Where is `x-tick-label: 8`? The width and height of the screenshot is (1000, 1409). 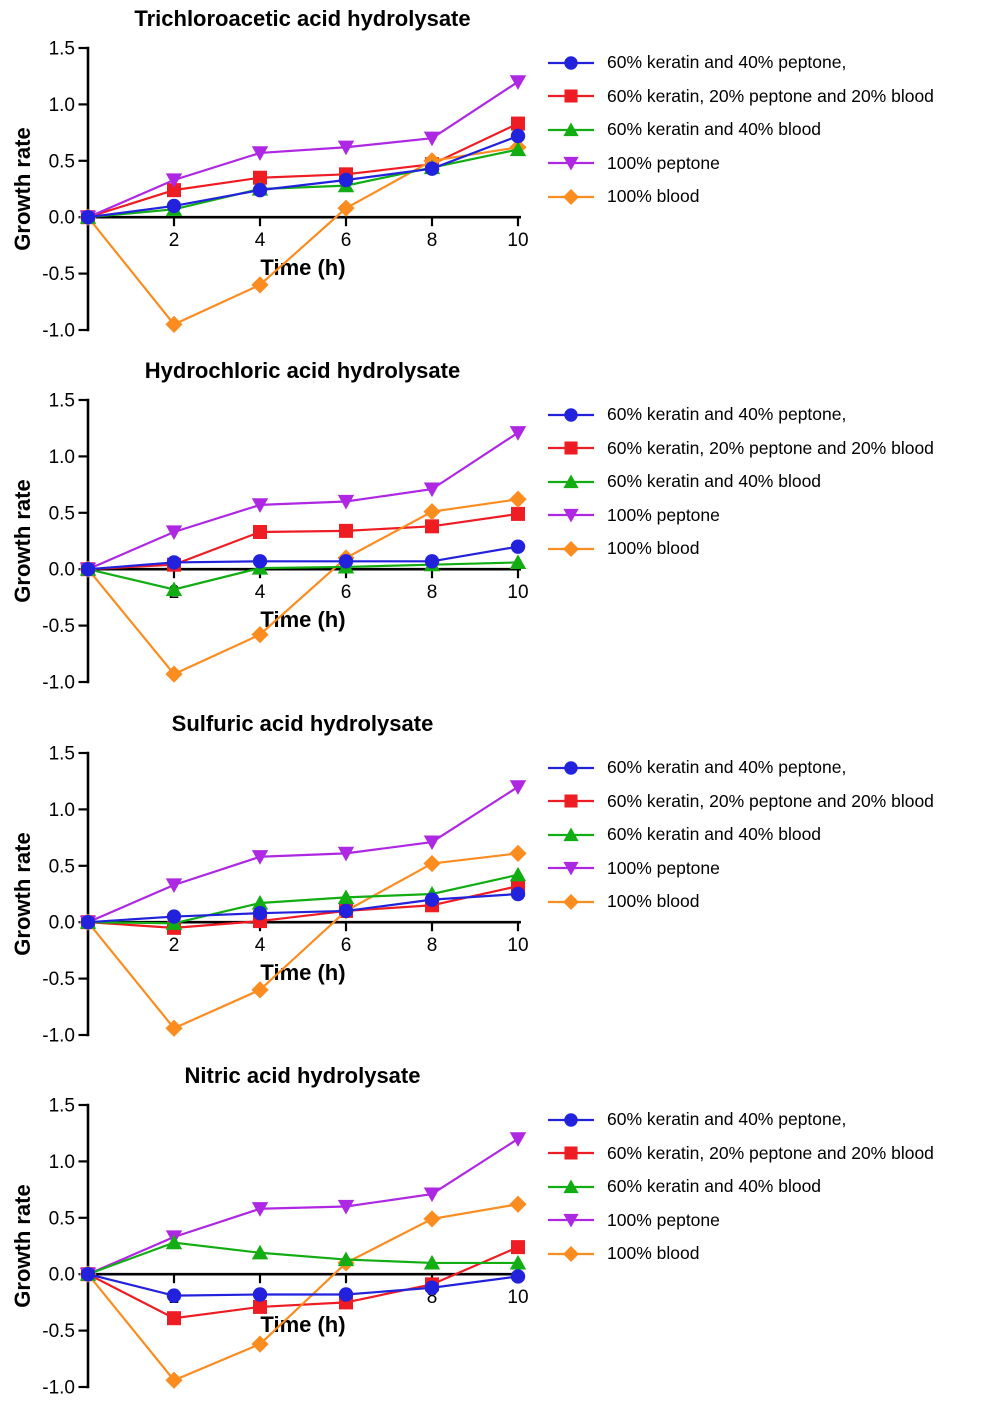
x-tick-label: 8 is located at coordinates (432, 592).